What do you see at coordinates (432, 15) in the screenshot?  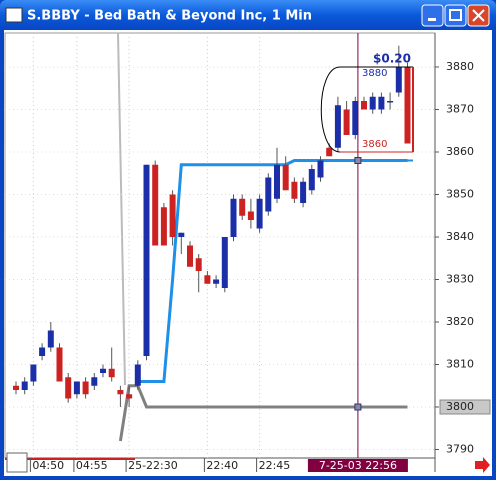 I see `minimize-button` at bounding box center [432, 15].